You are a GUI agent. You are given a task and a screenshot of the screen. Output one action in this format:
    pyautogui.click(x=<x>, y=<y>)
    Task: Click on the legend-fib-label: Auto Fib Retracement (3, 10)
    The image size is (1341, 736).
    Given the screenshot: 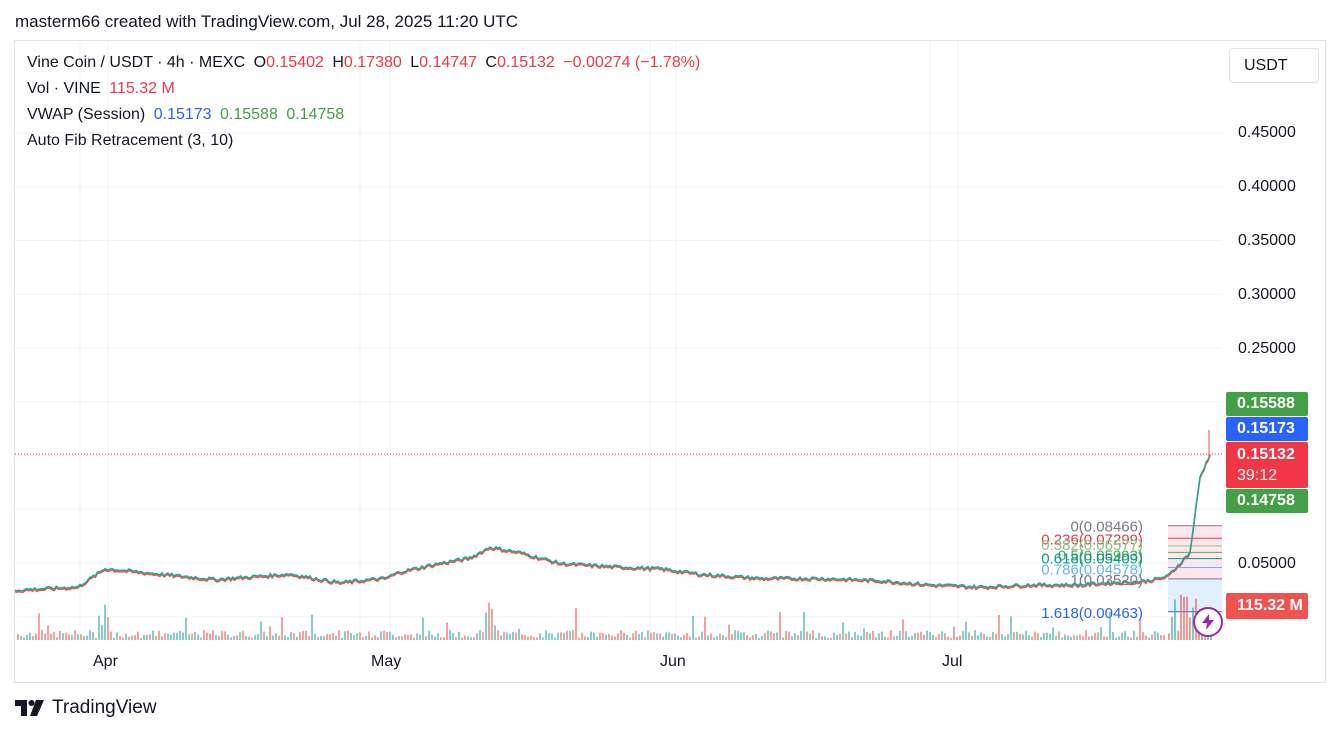 What is the action you would take?
    pyautogui.click(x=130, y=140)
    